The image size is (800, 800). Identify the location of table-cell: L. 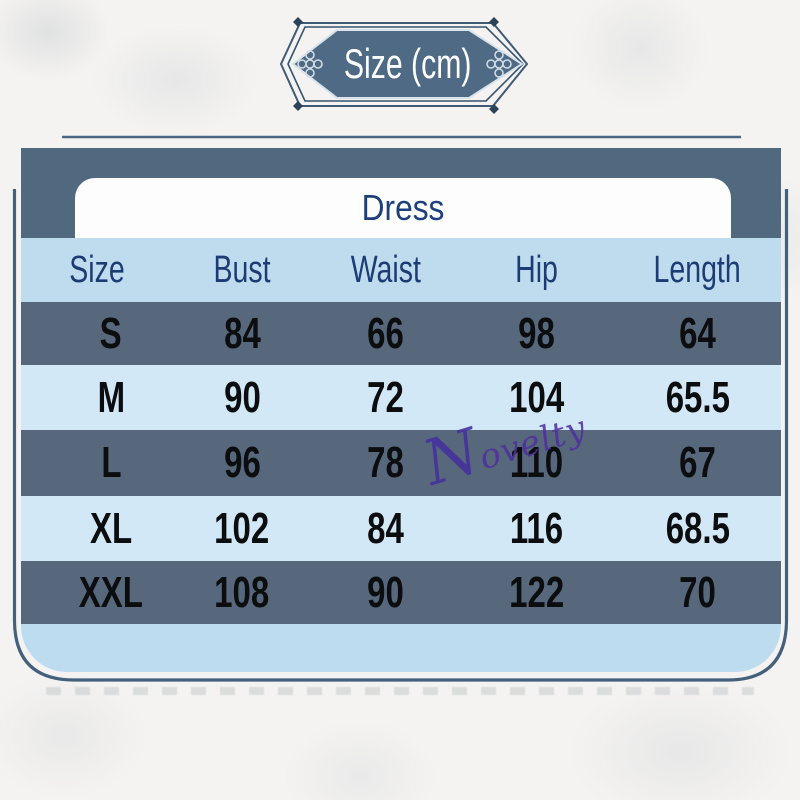
(111, 462).